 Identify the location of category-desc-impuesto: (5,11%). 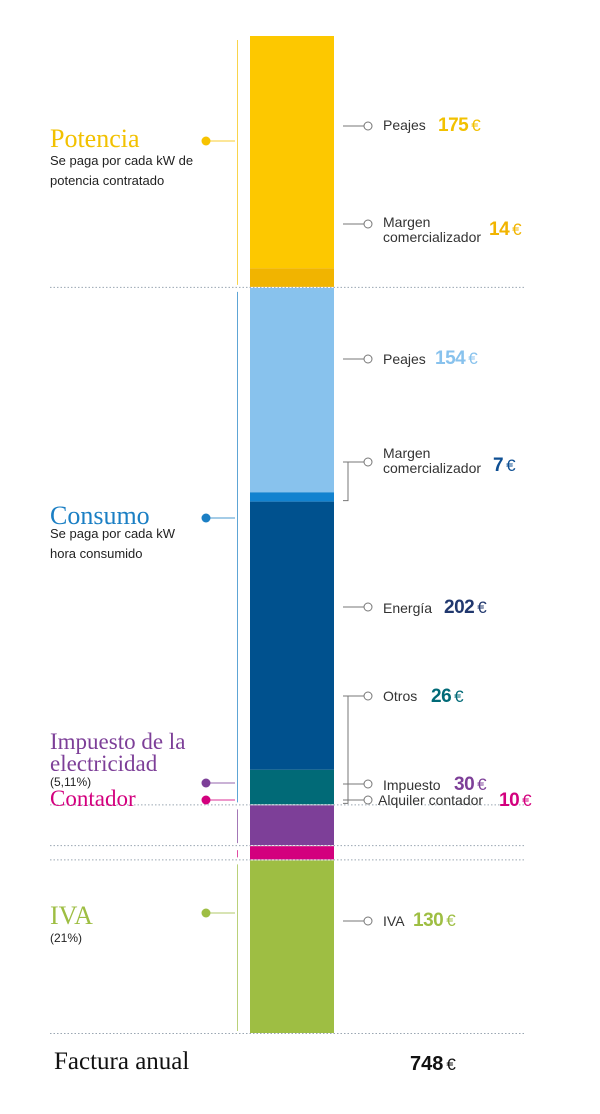
(71, 782).